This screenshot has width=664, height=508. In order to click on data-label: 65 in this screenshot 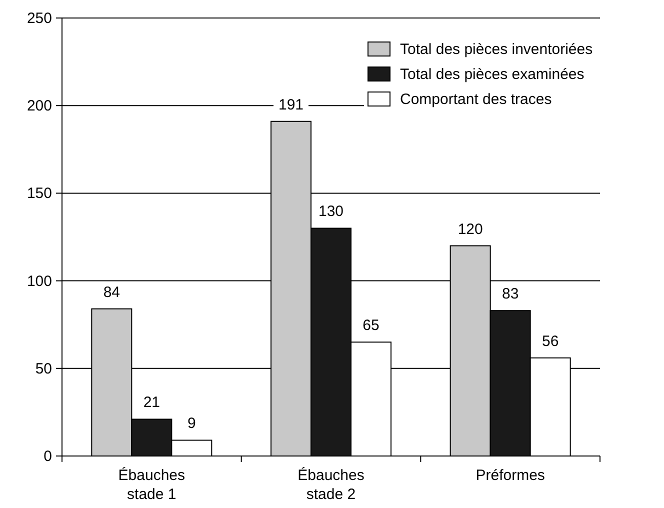, I will do `click(371, 325)`.